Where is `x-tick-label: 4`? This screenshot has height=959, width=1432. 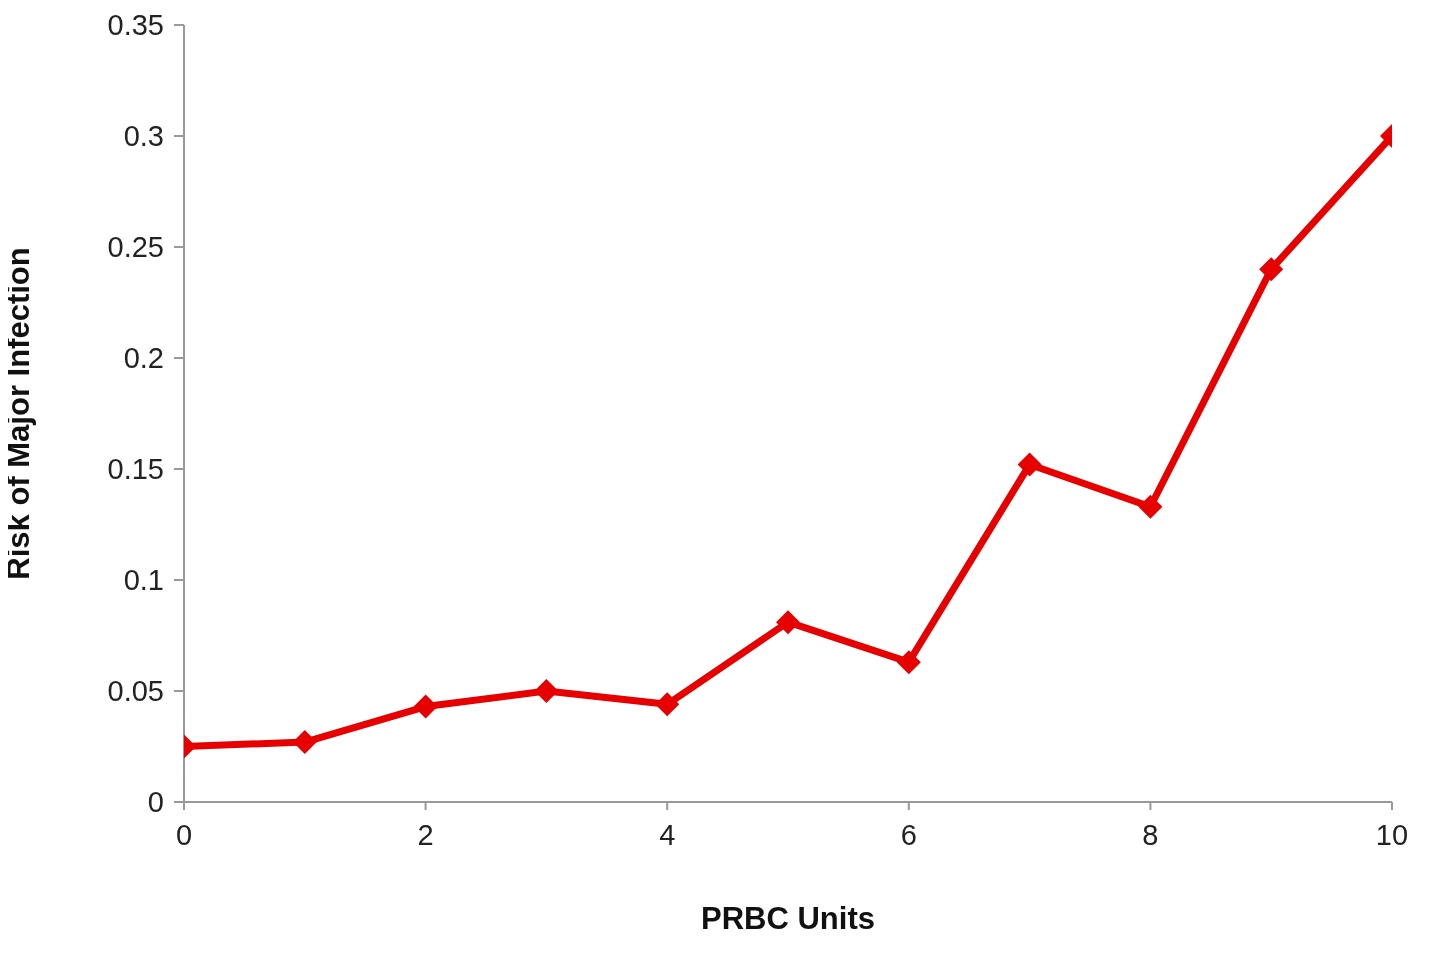
x-tick-label: 4 is located at coordinates (667, 834).